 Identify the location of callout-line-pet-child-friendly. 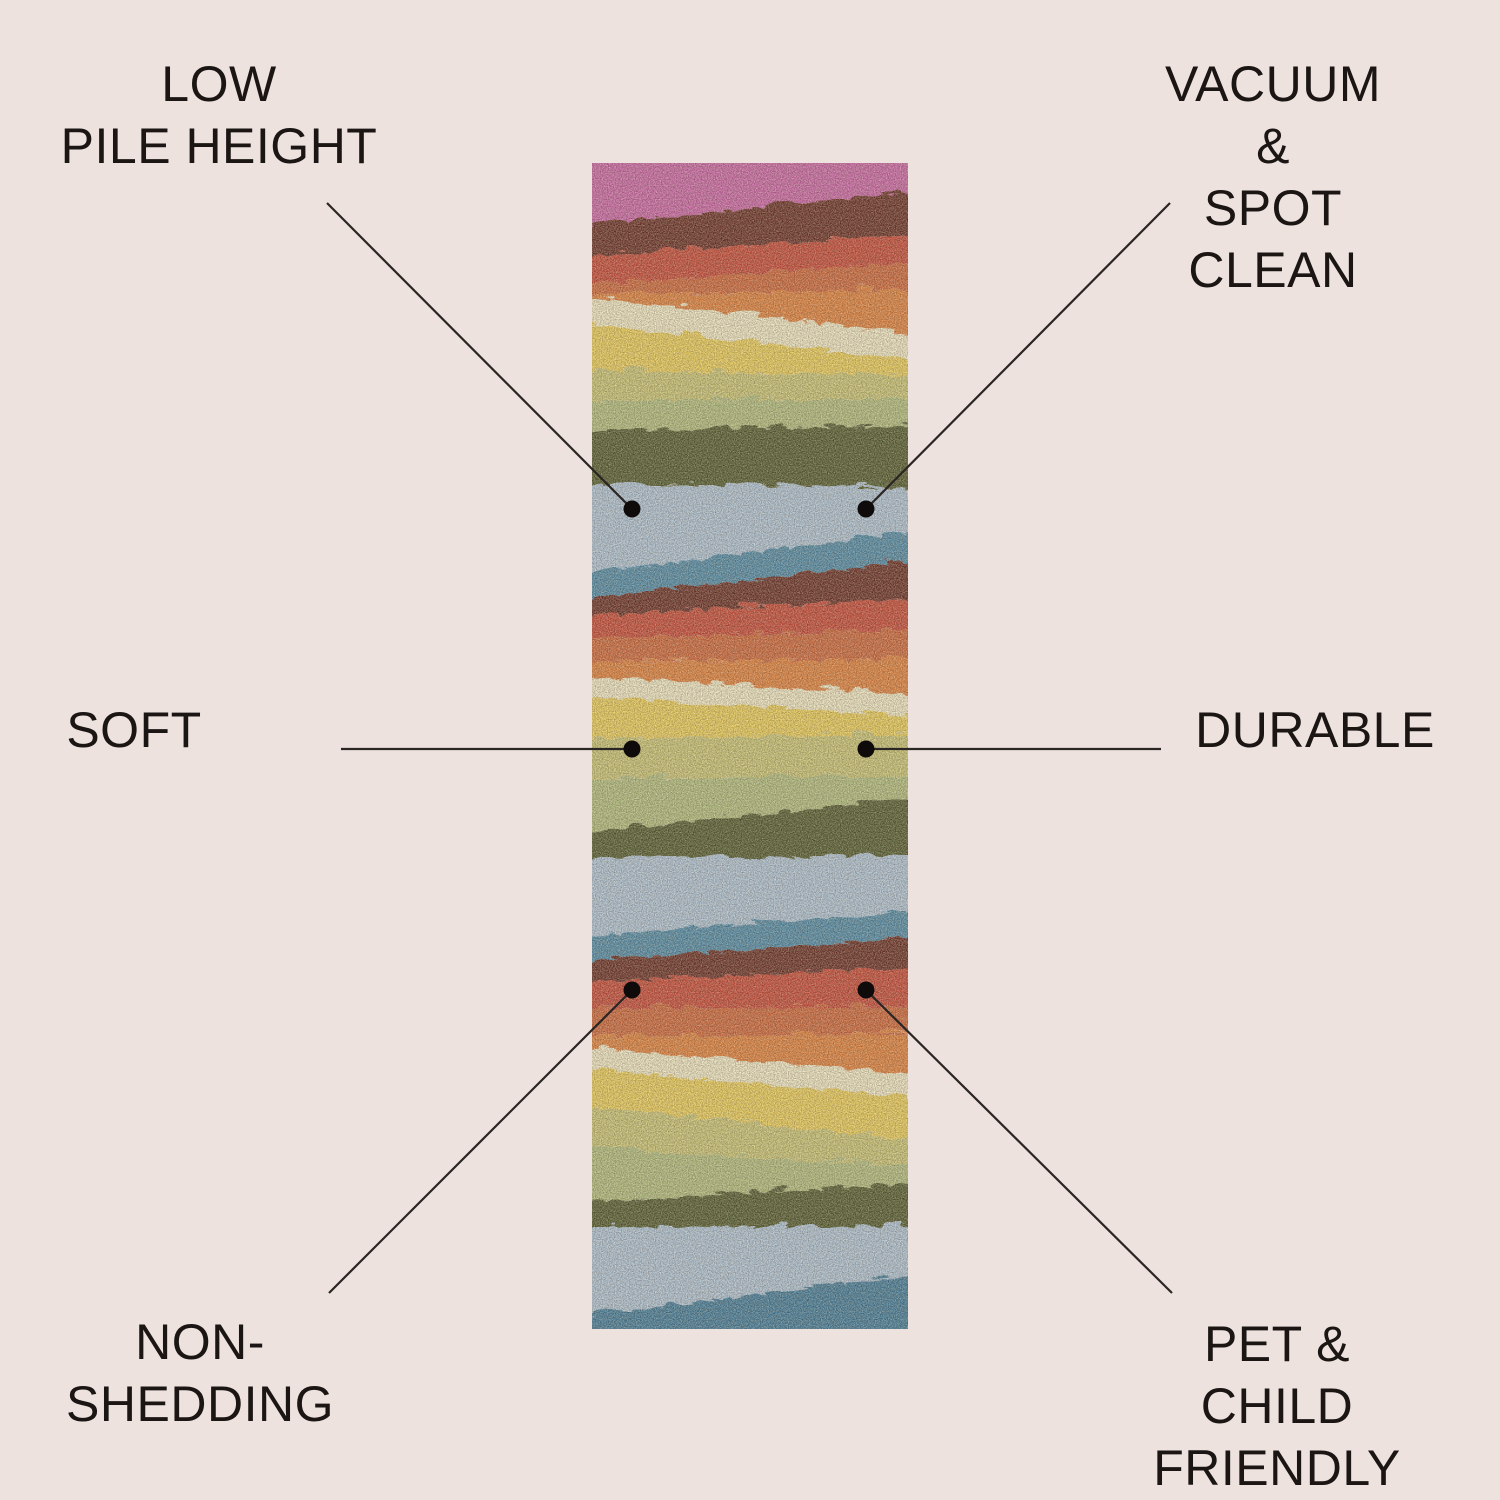
(1019, 1141).